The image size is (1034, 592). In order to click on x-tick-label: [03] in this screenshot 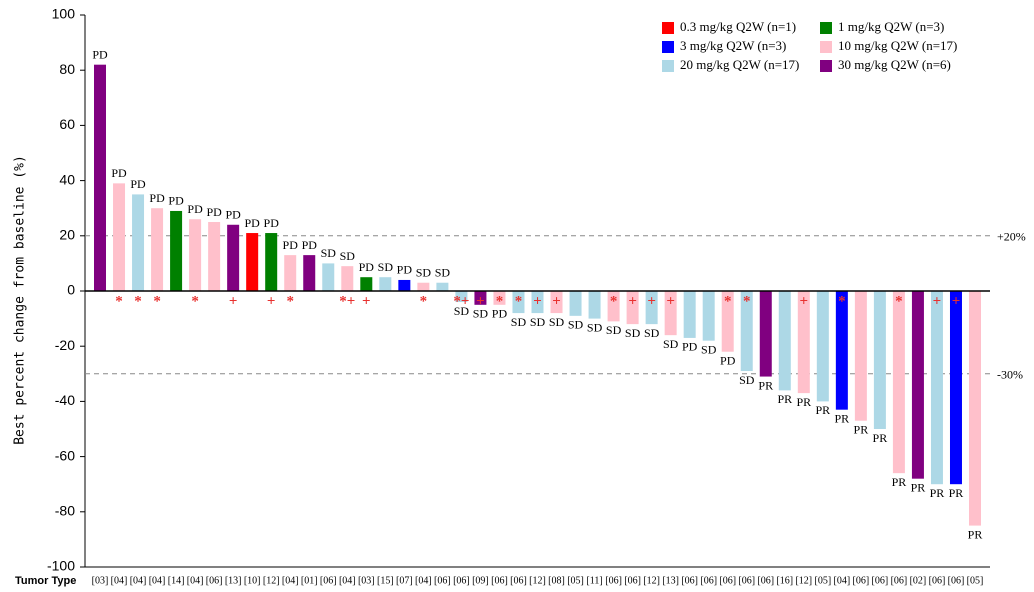, I will do `click(366, 580)`.